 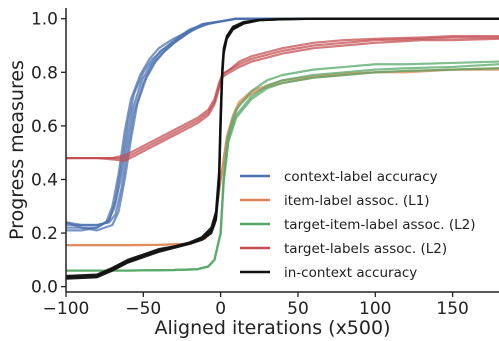 I want to click on y-tick-label: 0.8, so click(x=44, y=73).